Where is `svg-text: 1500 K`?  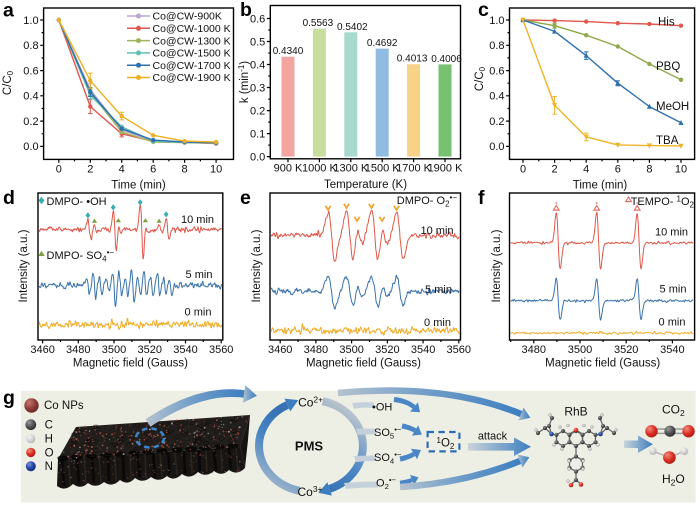 svg-text: 1500 K is located at coordinates (383, 168).